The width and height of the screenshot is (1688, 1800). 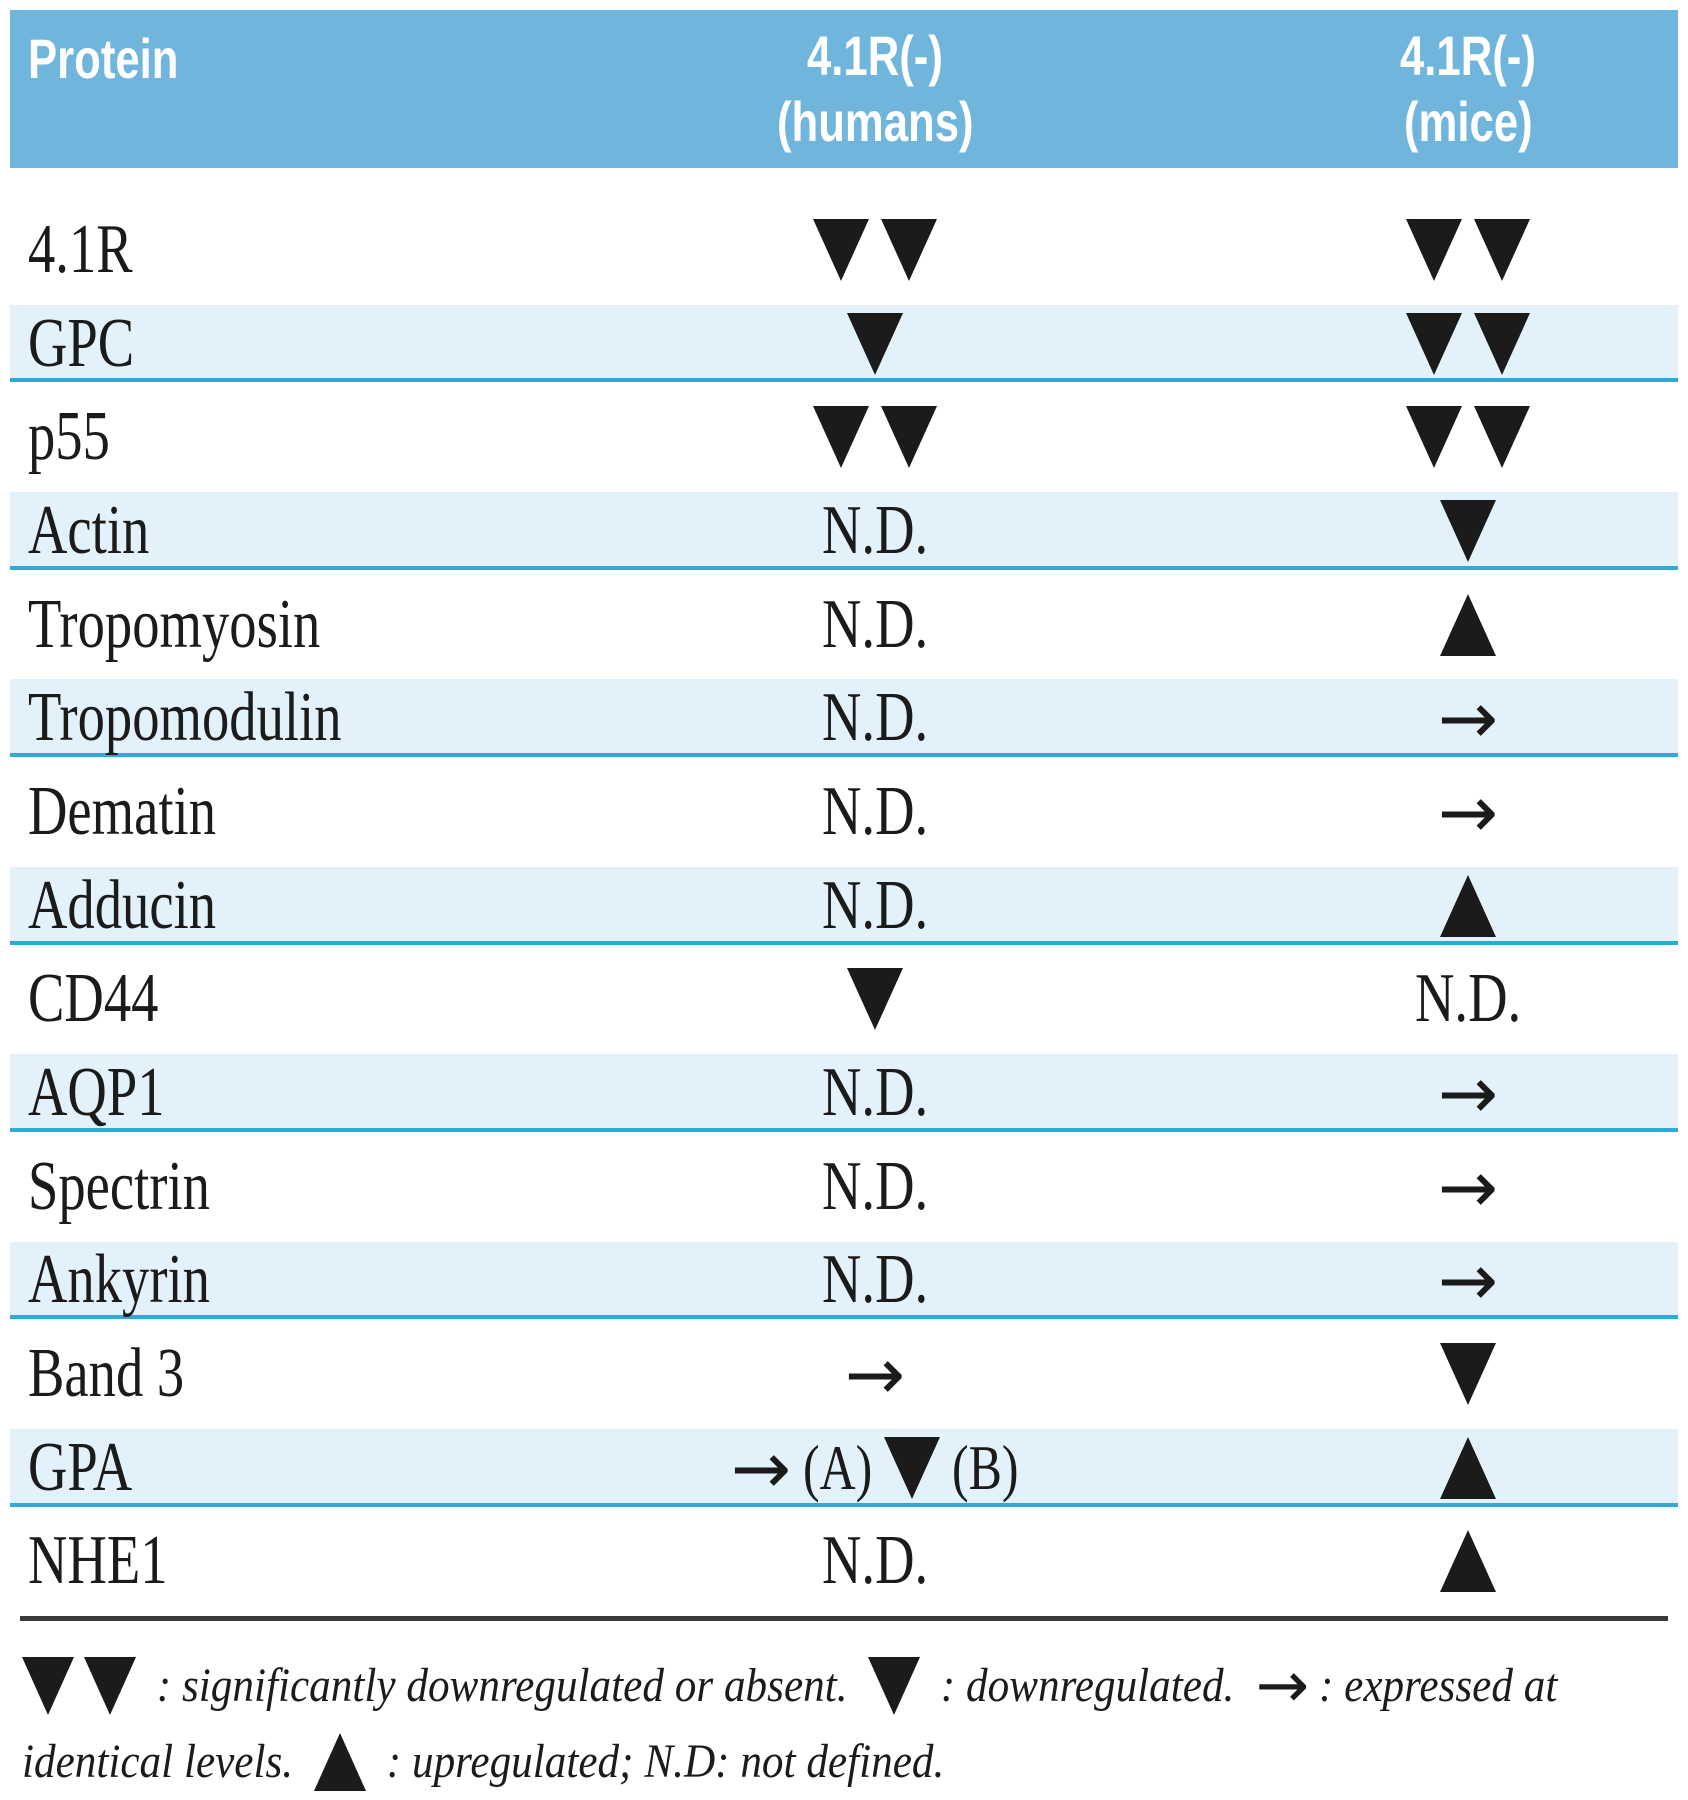 I want to click on protein-label: Spectrin, so click(x=119, y=1186).